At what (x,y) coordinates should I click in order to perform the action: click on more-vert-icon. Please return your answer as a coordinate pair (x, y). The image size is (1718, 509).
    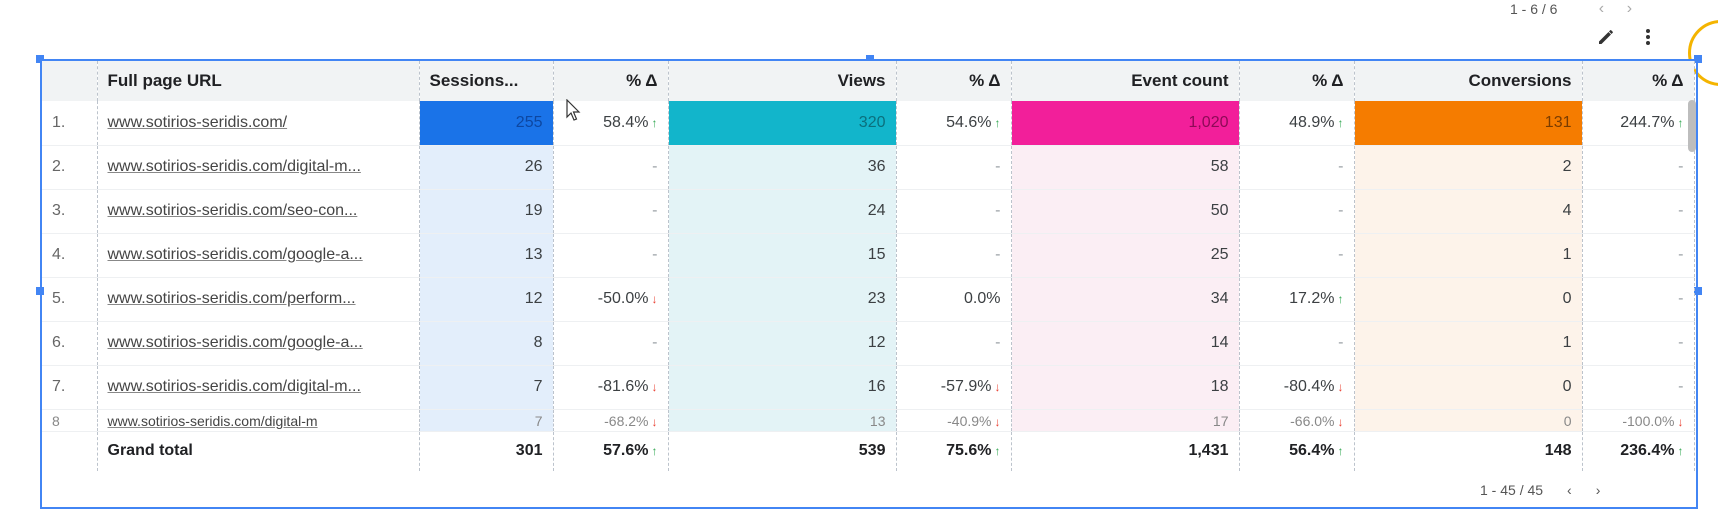
    Looking at the image, I should click on (1648, 37).